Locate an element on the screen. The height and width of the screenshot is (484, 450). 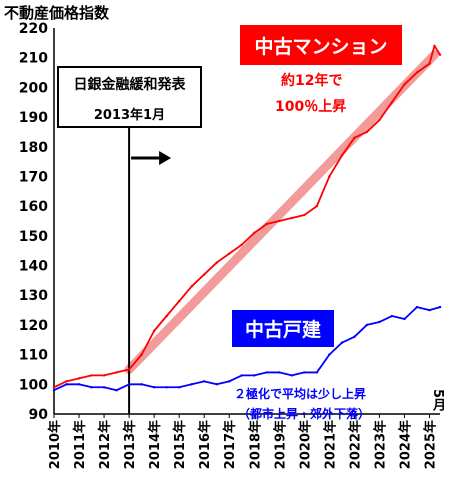
x-tick-label: 2011年 is located at coordinates (80, 444).